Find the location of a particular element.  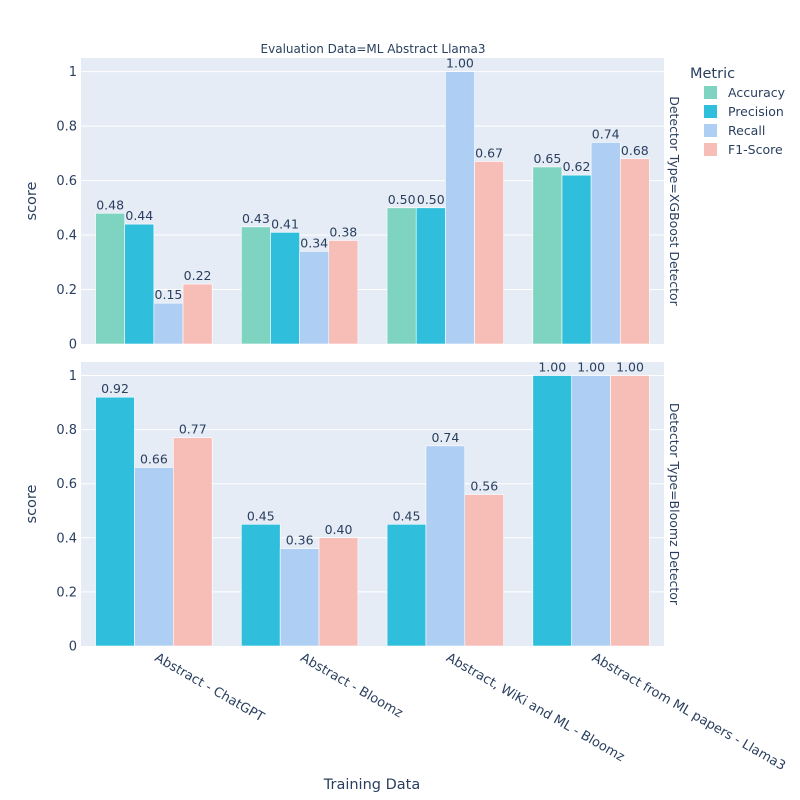

legend-title: Metric is located at coordinates (712, 74).